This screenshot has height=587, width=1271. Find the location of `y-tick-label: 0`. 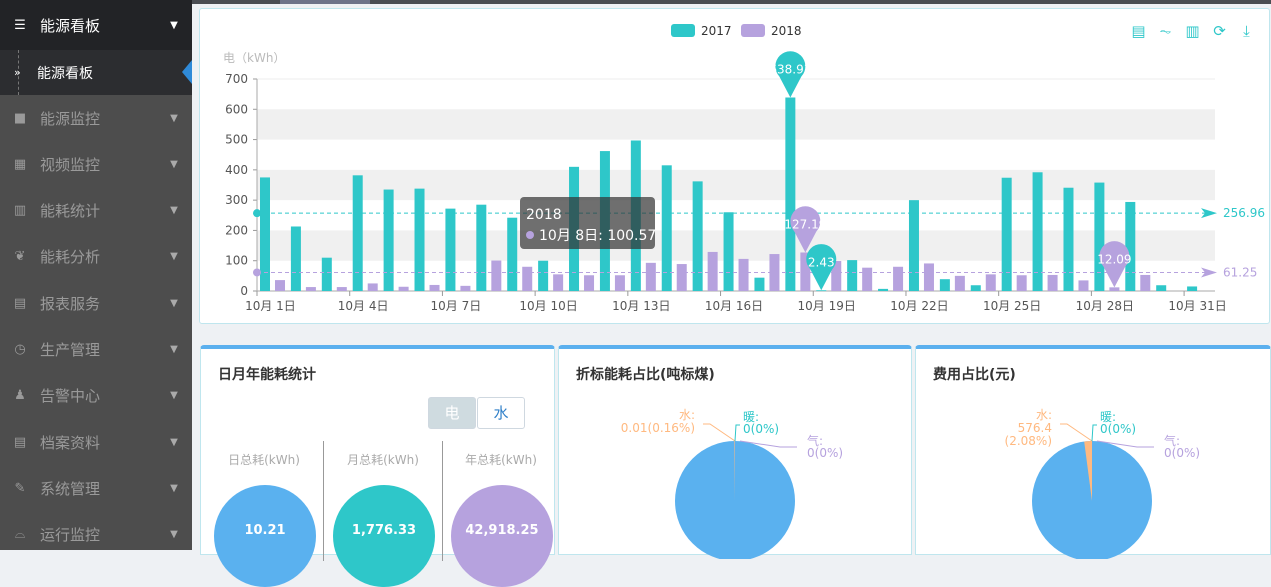

y-tick-label: 0 is located at coordinates (244, 291).